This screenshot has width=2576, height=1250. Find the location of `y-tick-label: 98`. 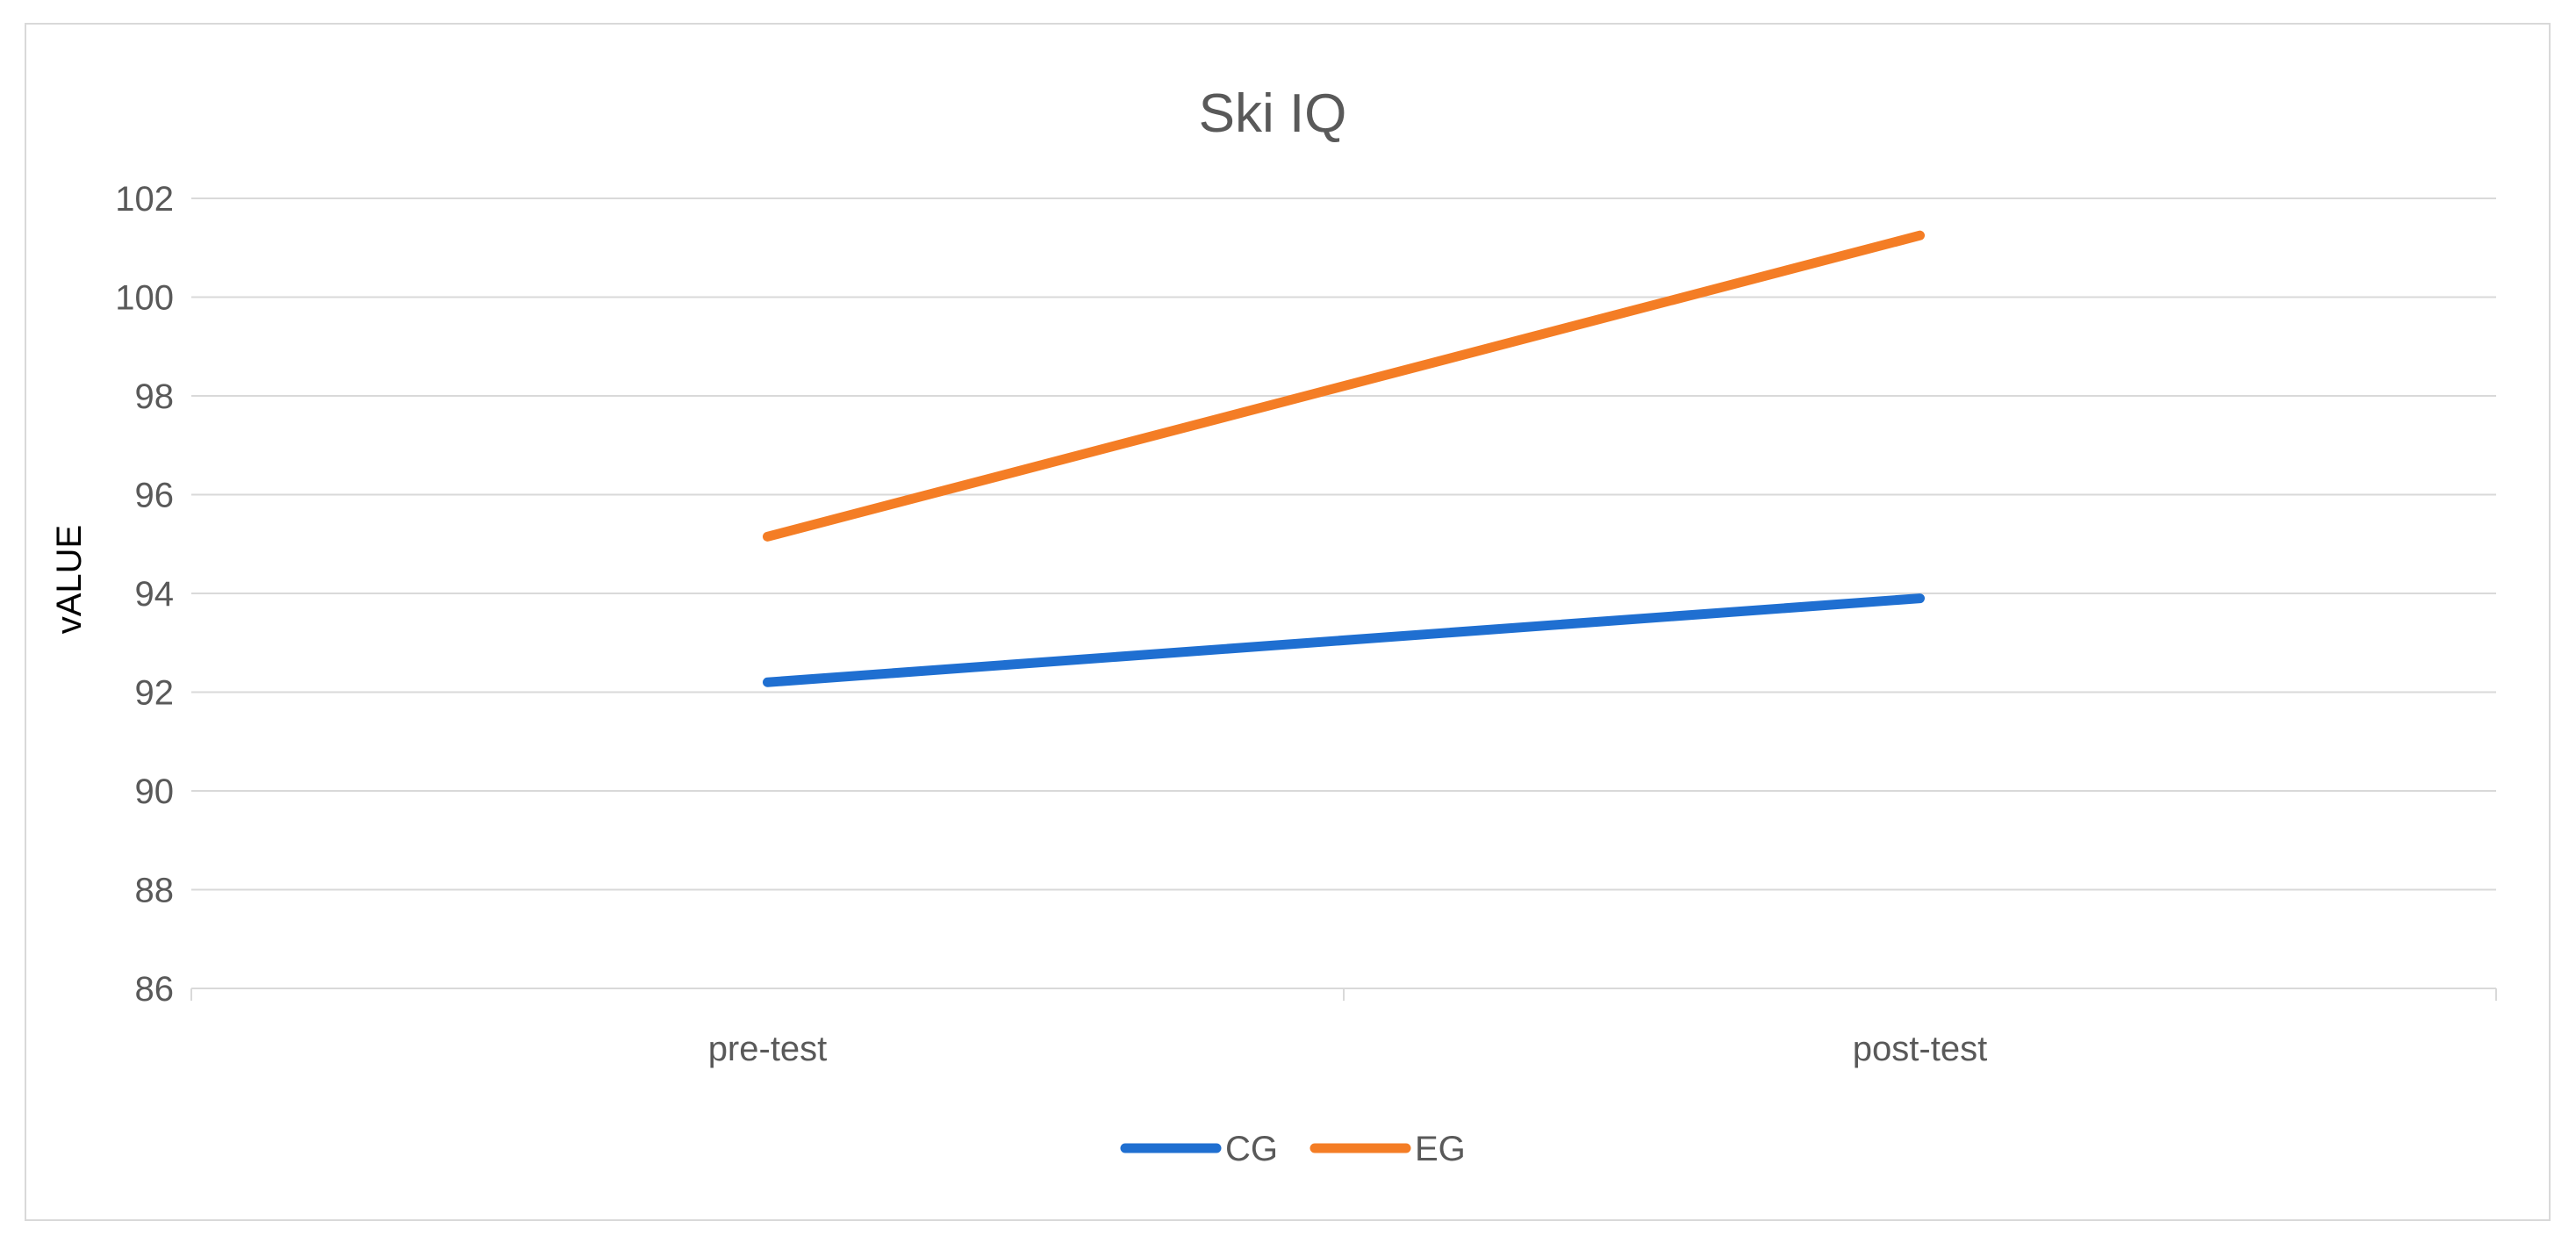

y-tick-label: 98 is located at coordinates (155, 396).